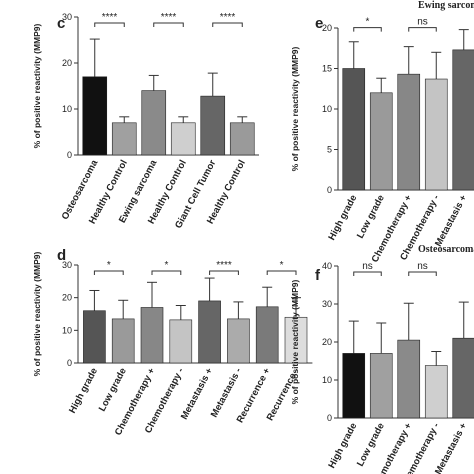 The image size is (474, 474). I want to click on y-tick-label: 5, so click(329, 150).